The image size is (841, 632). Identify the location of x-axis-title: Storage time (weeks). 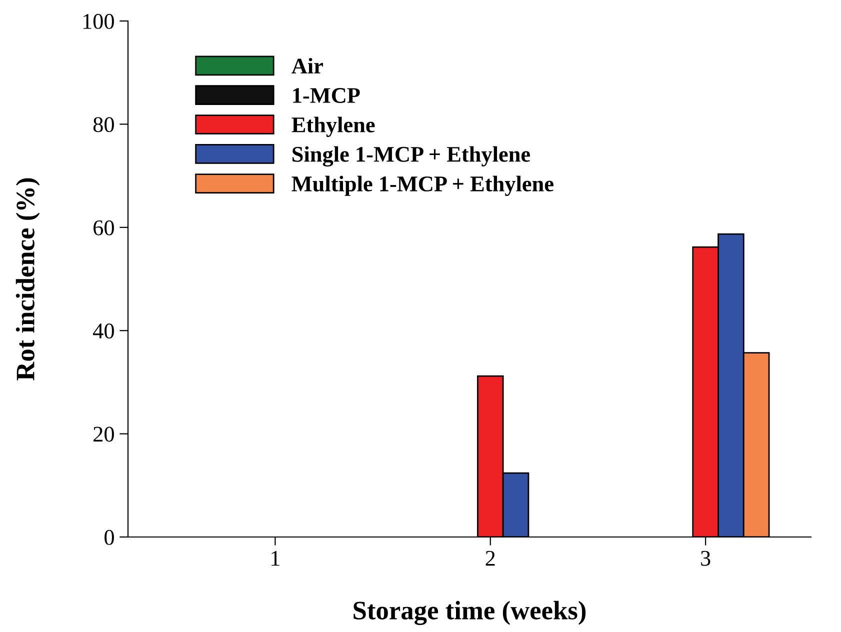
(470, 613).